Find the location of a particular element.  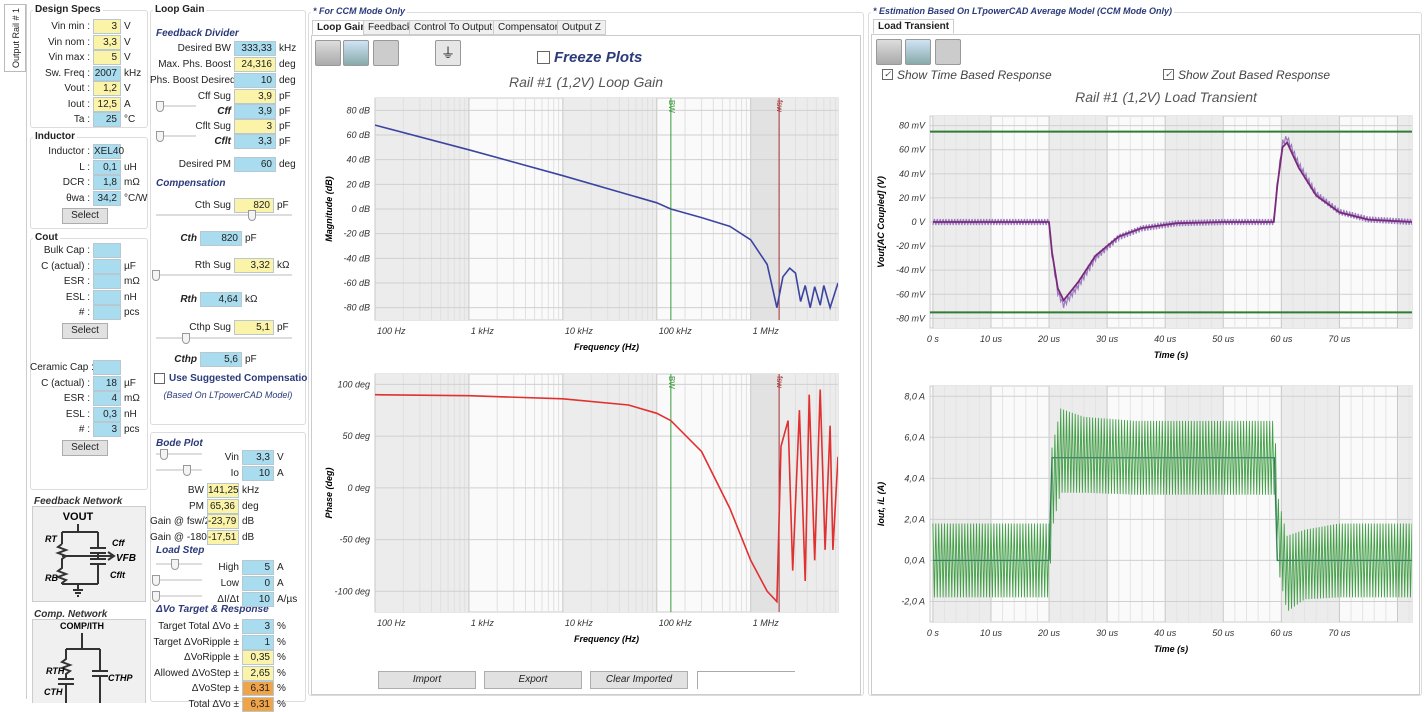

rth-slider is located at coordinates (222, 275).